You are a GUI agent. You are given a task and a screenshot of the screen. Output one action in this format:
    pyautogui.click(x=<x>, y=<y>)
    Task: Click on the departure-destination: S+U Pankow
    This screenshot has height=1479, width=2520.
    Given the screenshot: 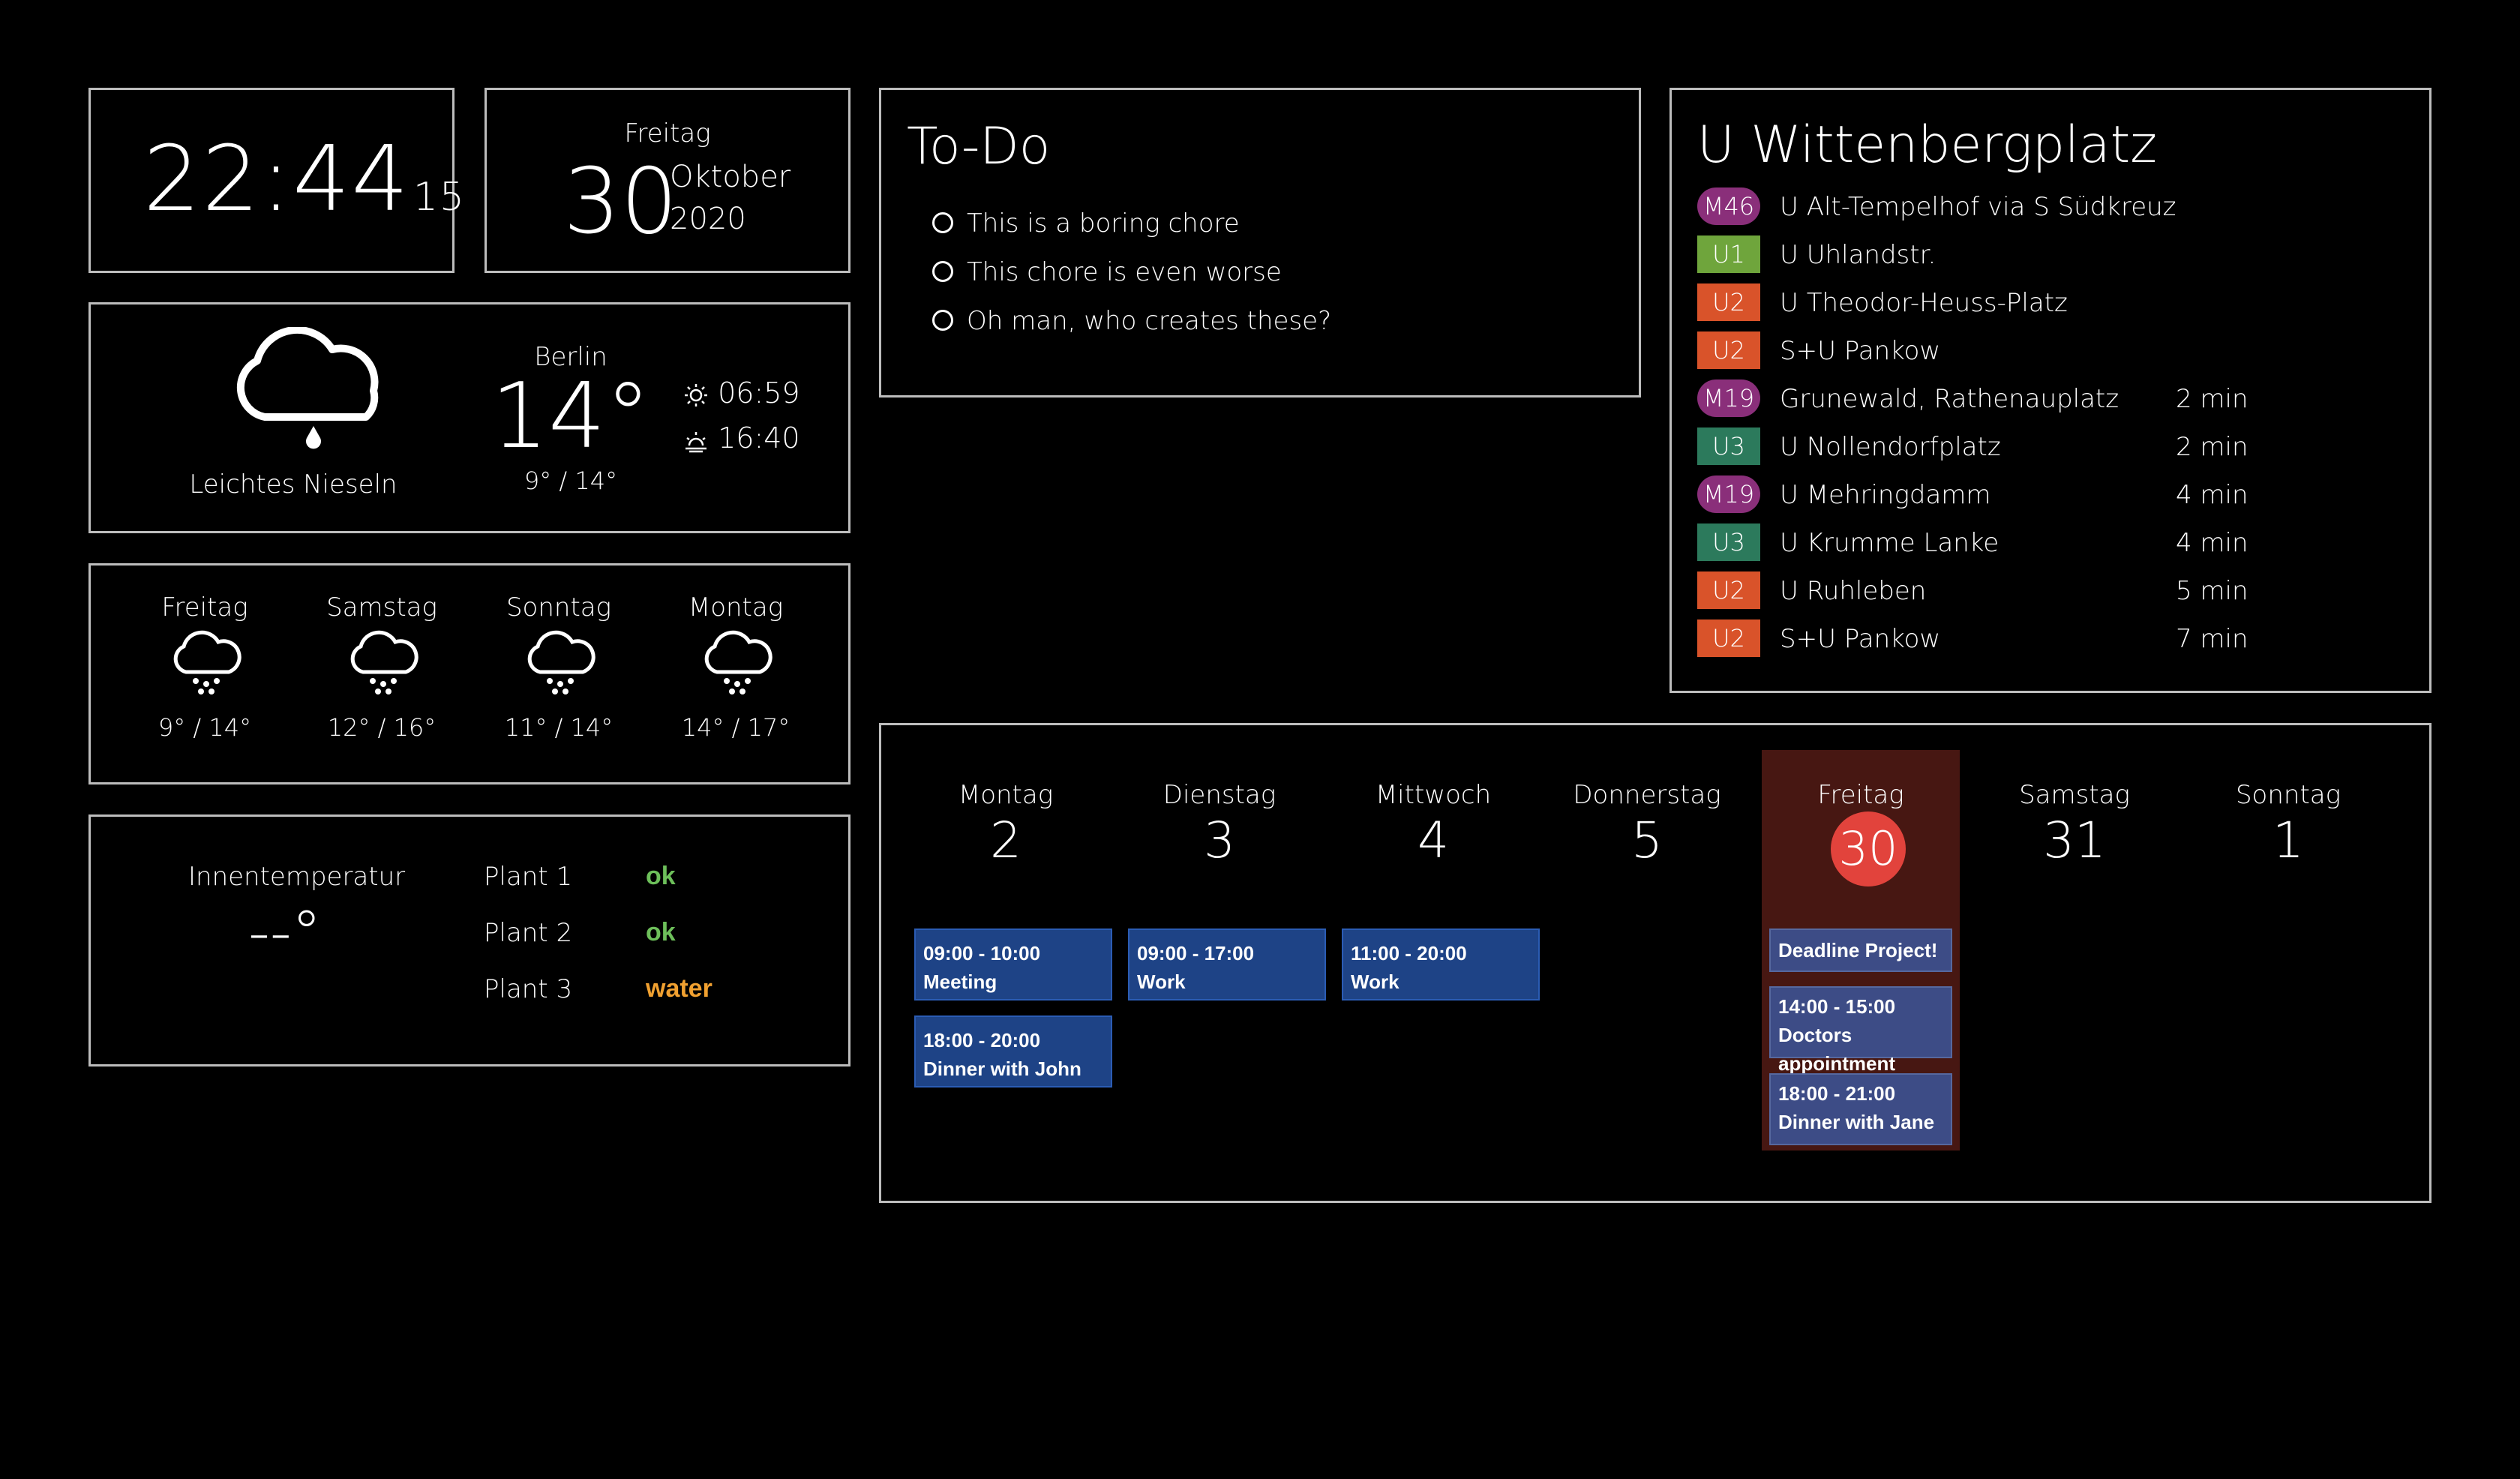 What is the action you would take?
    pyautogui.click(x=1860, y=351)
    